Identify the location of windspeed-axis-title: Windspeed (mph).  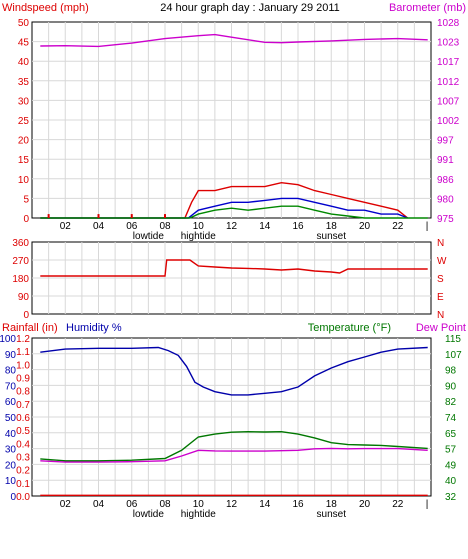
(45, 8).